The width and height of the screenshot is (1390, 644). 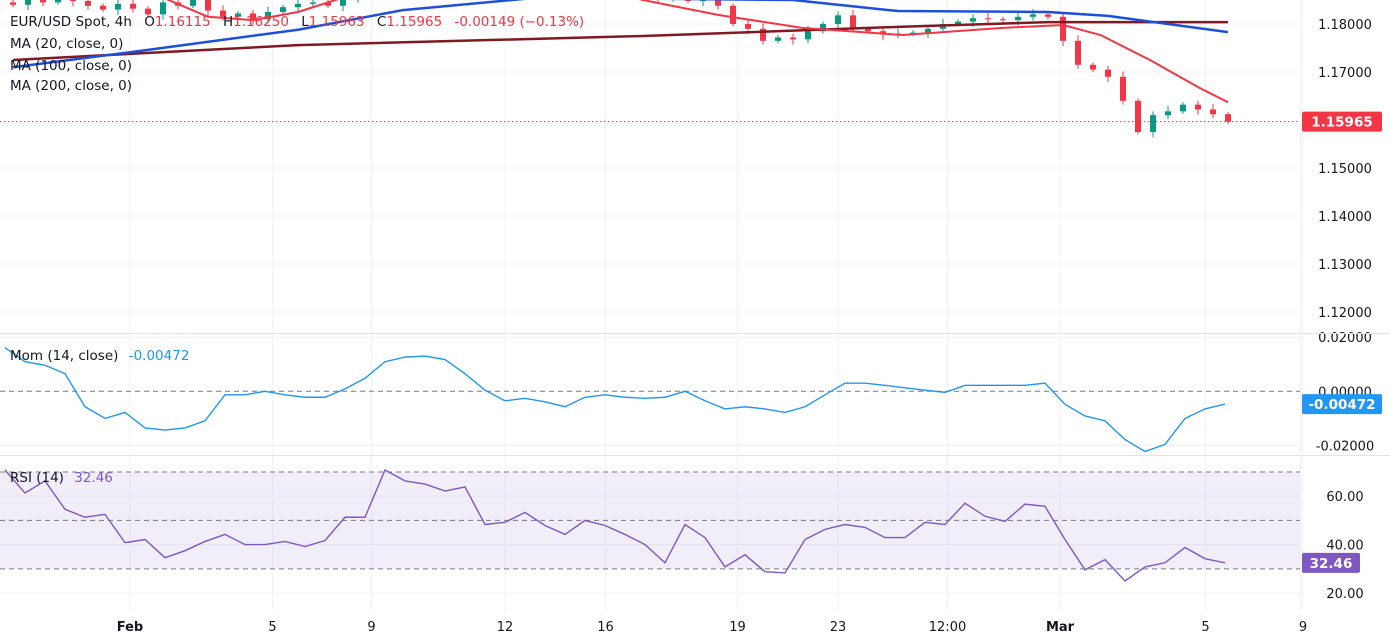 What do you see at coordinates (737, 627) in the screenshot?
I see `x-tick-label: 19` at bounding box center [737, 627].